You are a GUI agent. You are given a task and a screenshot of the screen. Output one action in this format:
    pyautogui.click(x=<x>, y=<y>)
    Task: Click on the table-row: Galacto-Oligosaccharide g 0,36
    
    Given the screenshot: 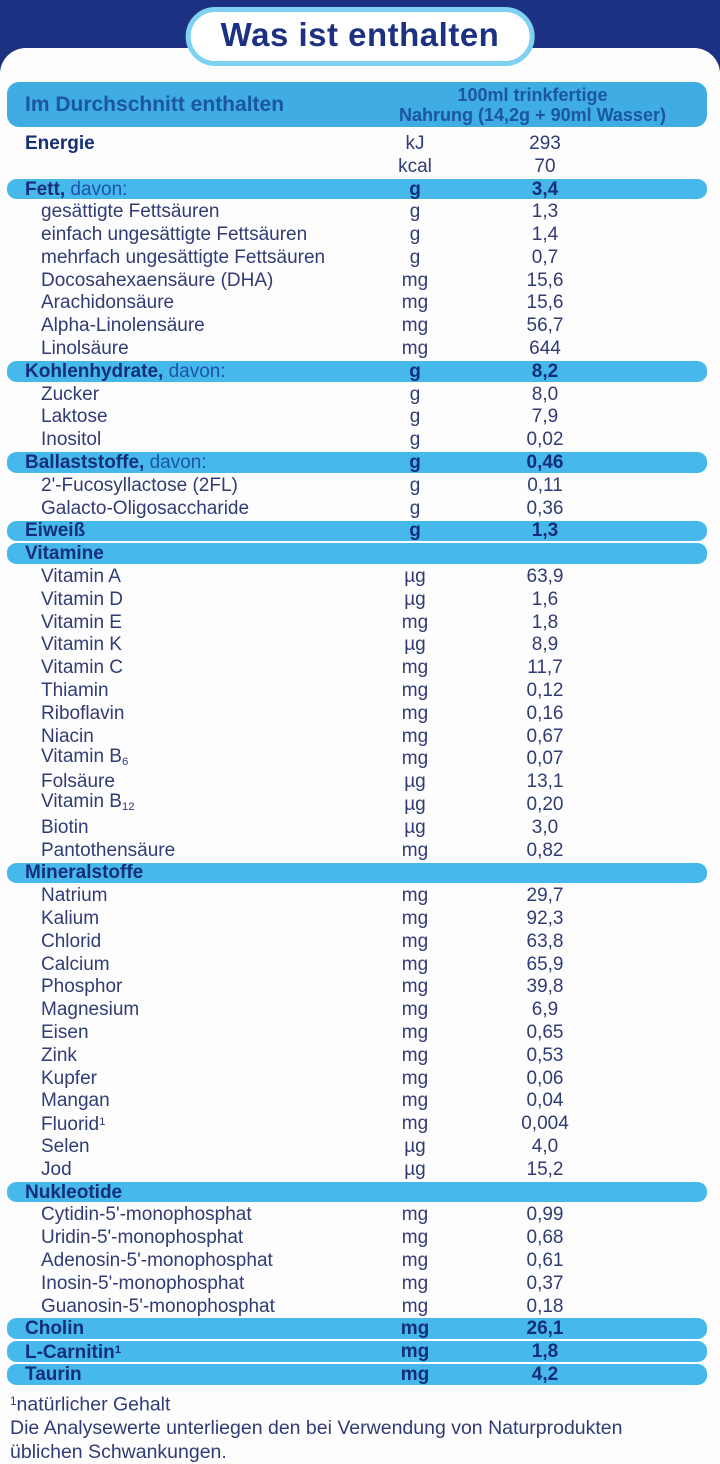 What is the action you would take?
    pyautogui.click(x=357, y=508)
    